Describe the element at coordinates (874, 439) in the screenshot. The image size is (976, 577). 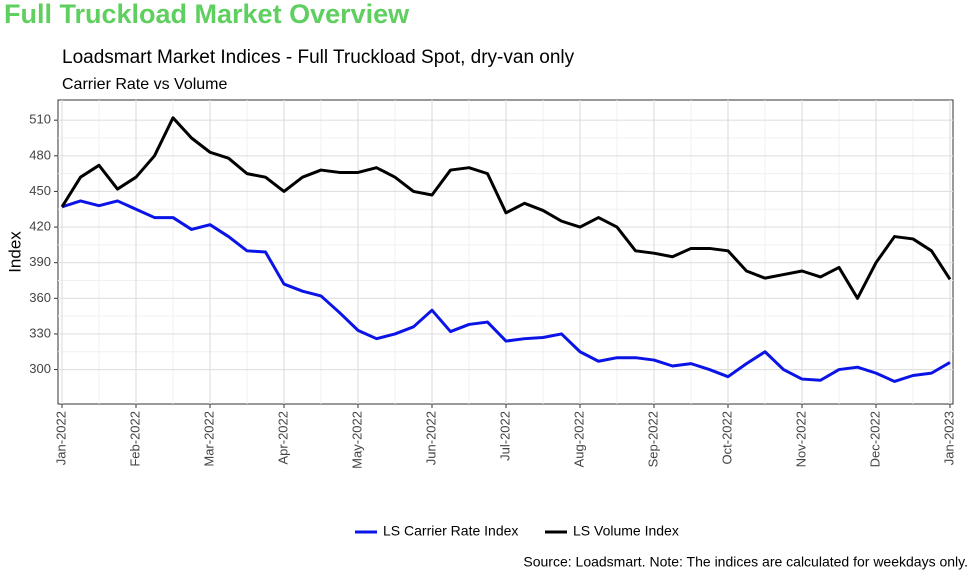
I see `x-tick-label: Dec-2022` at that location.